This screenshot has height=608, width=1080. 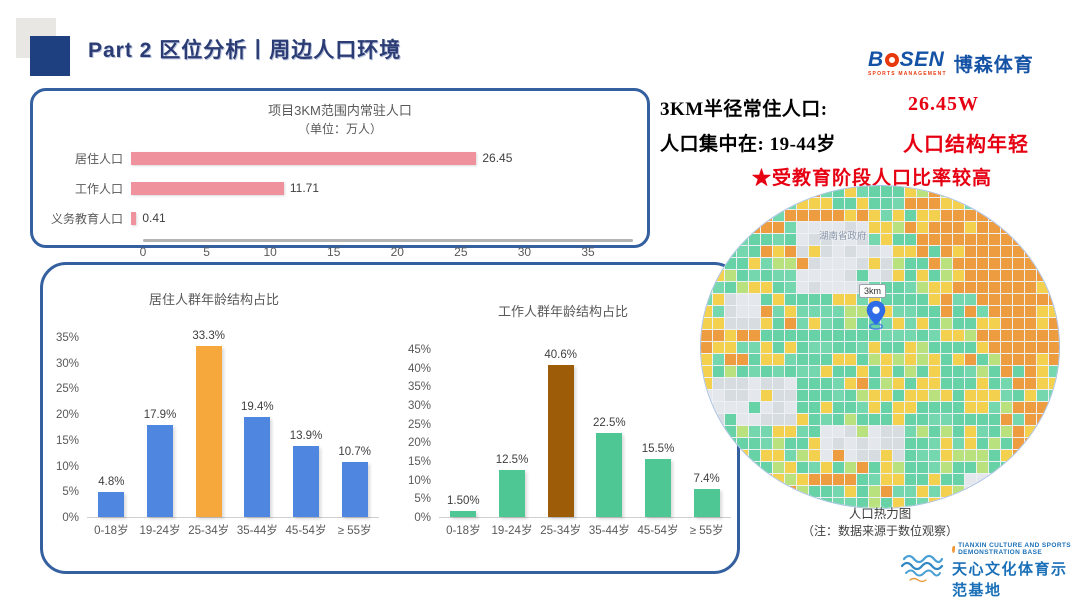 I want to click on hchart-row: 居住人口 26.45, so click(x=339, y=158).